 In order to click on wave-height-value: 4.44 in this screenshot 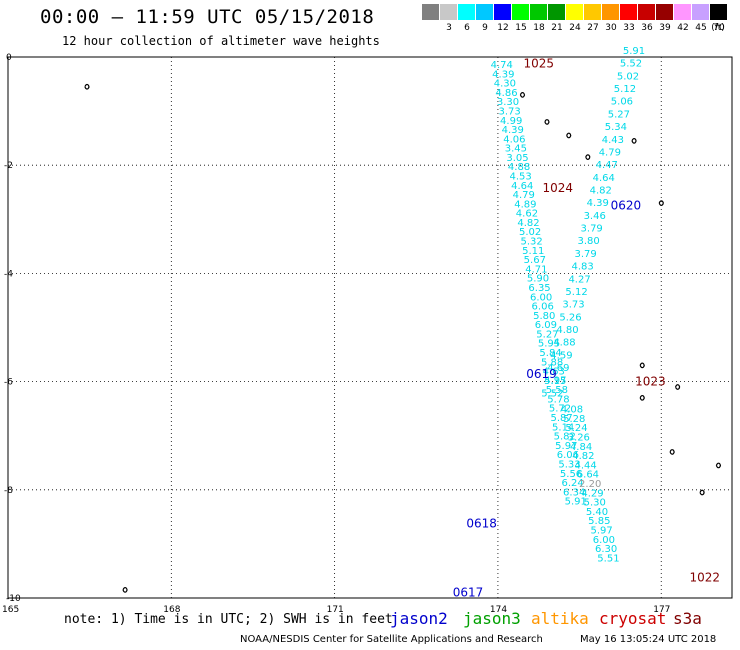, I will do `click(586, 465)`.